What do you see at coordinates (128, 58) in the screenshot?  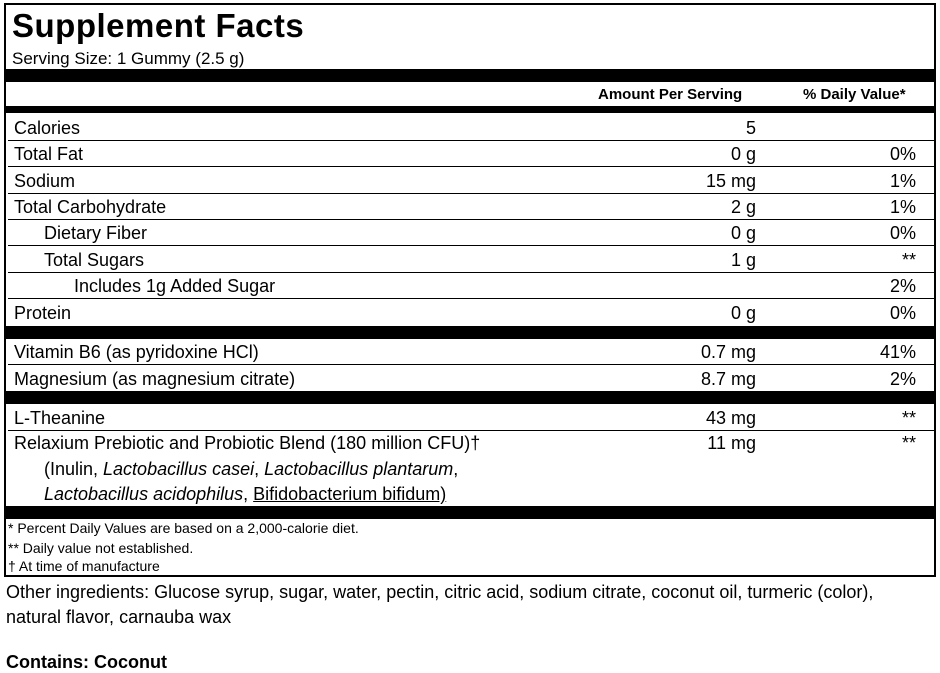 I see `serving-size: Serving Size: 1 Gummy (2.5 g)` at bounding box center [128, 58].